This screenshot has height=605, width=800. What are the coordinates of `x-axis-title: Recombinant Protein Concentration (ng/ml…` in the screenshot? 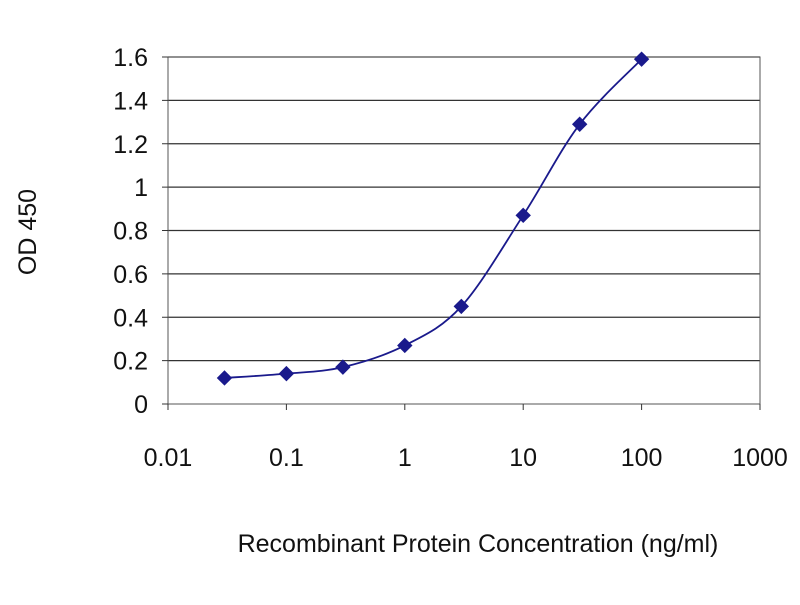 It's located at (478, 544).